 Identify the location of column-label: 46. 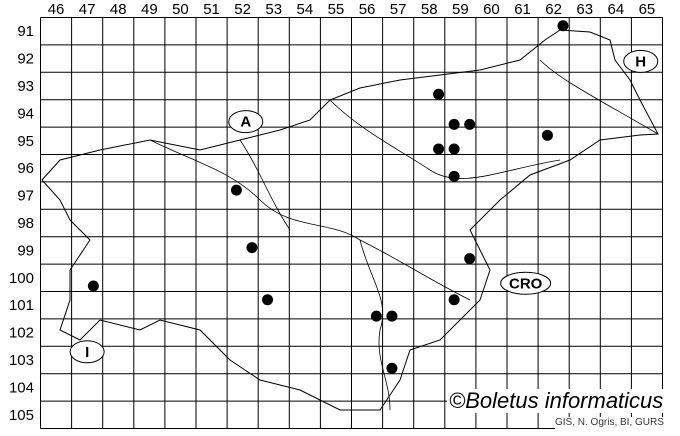
(56, 9).